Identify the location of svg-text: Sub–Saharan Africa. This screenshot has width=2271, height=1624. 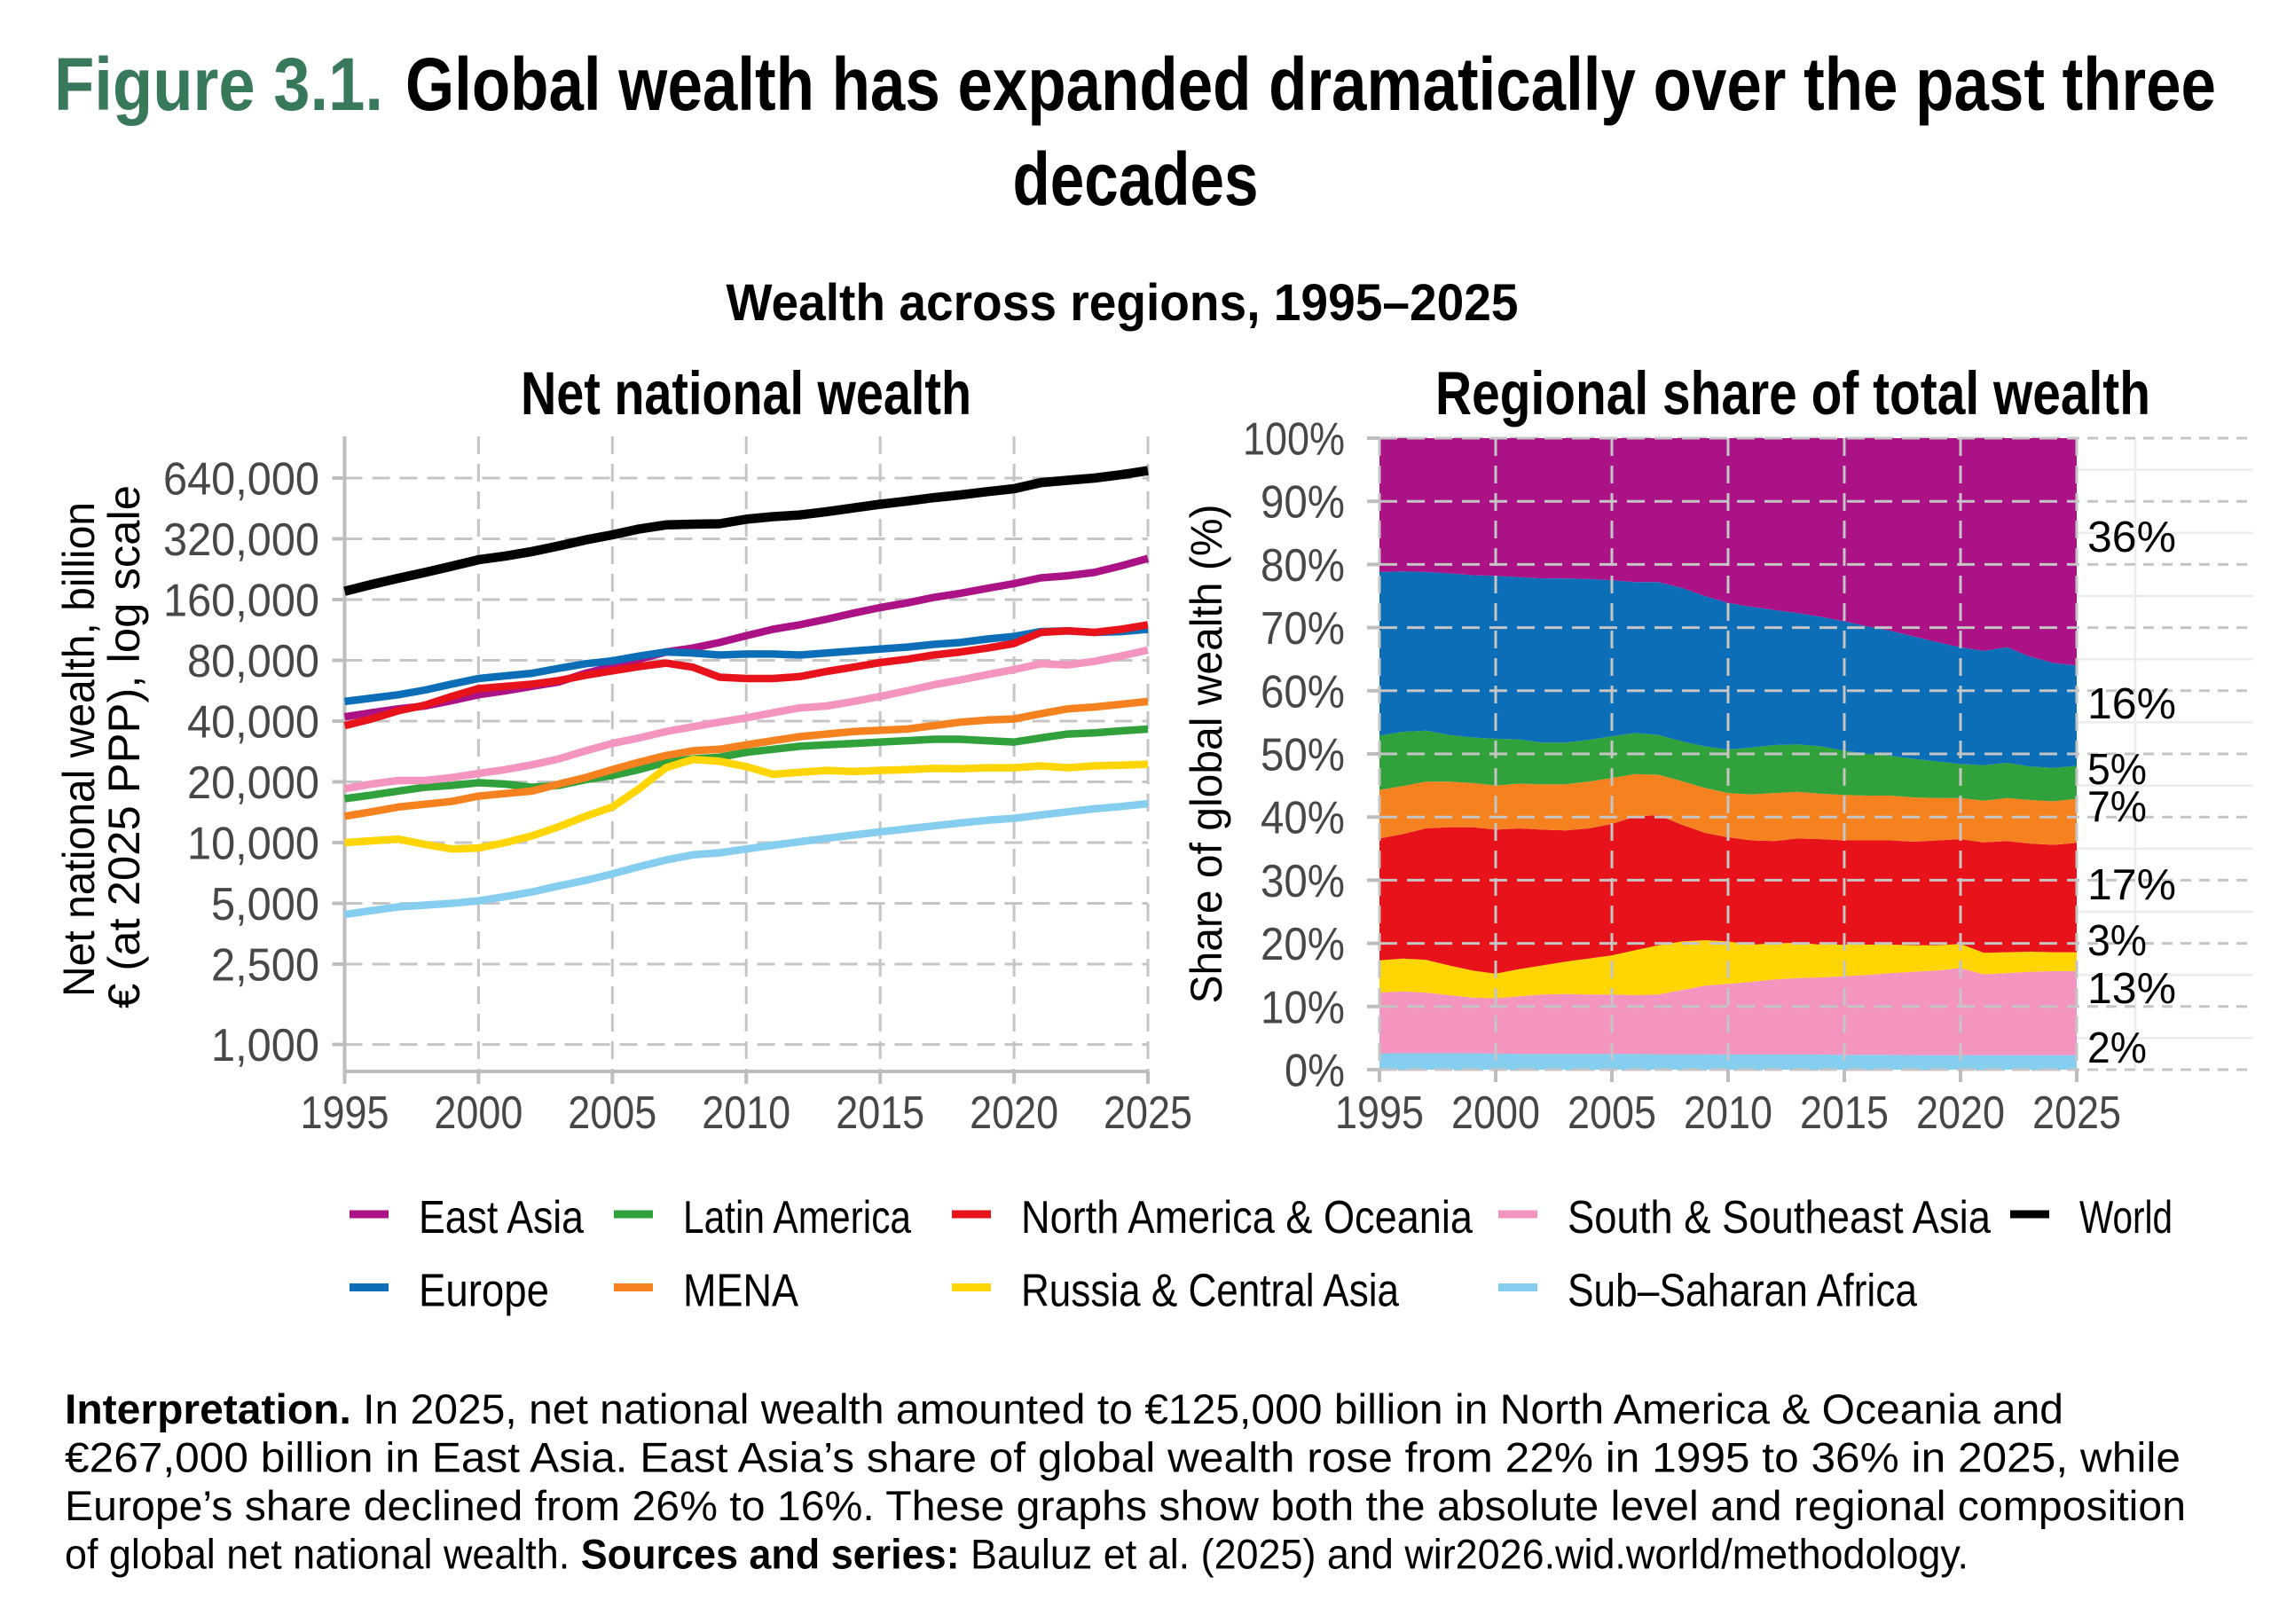
(1742, 1291).